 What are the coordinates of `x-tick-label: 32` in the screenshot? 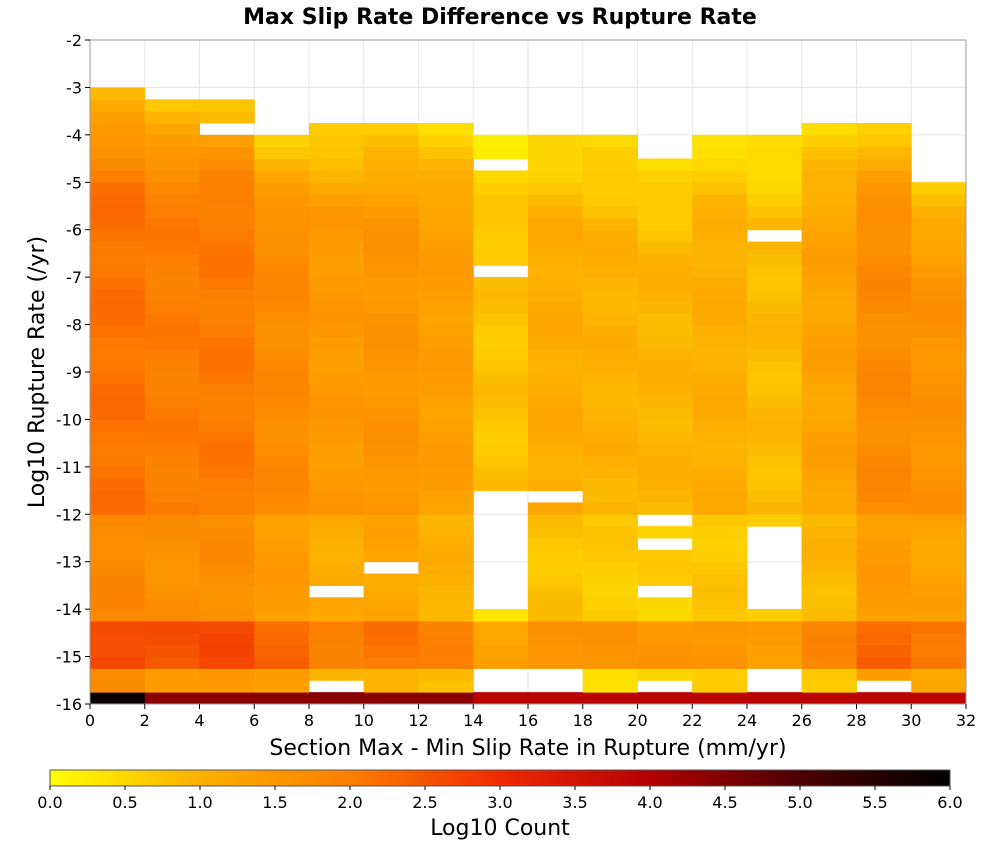 It's located at (966, 720).